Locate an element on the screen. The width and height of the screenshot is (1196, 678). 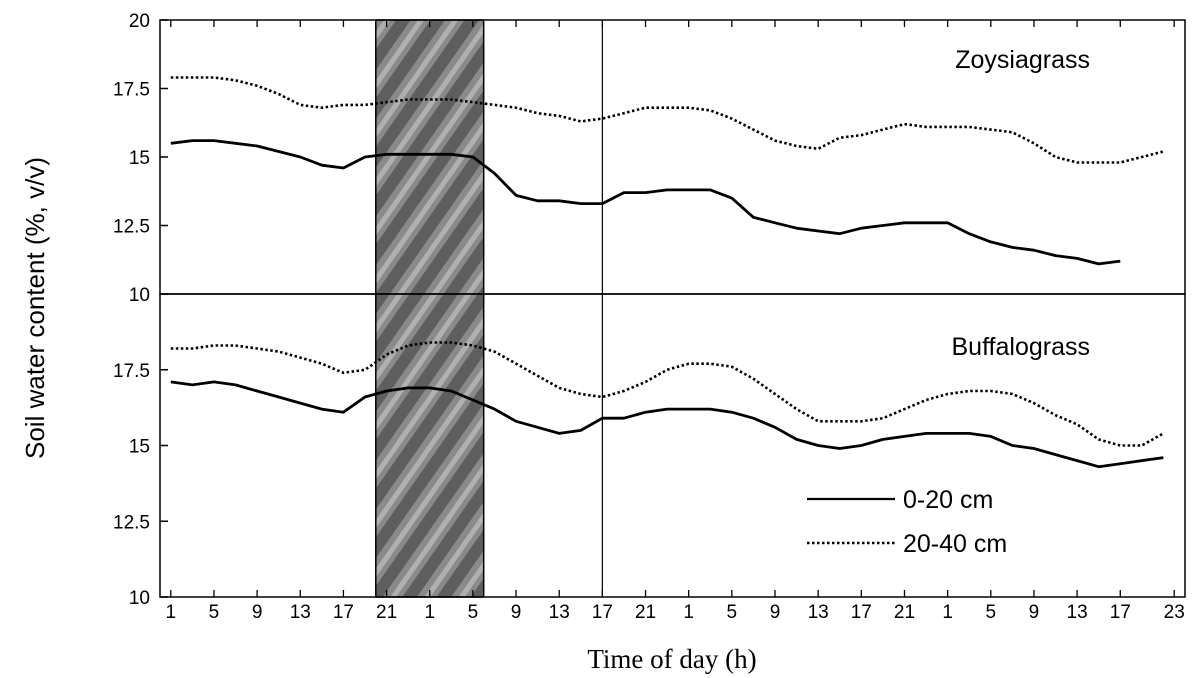
zoysiagrass-series-20-40cm is located at coordinates (667, 120).